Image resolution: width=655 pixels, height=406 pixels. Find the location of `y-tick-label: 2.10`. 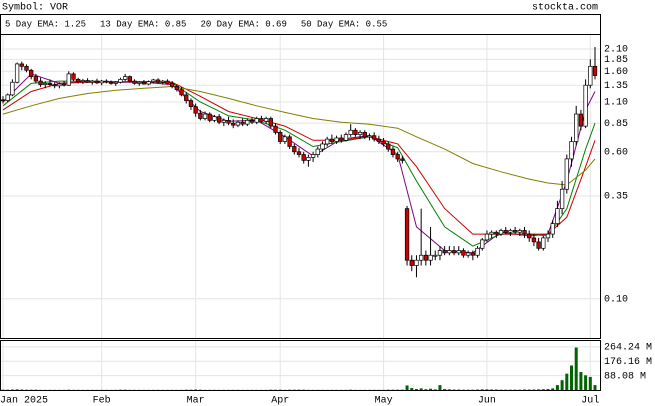

y-tick-label: 2.10 is located at coordinates (616, 50).